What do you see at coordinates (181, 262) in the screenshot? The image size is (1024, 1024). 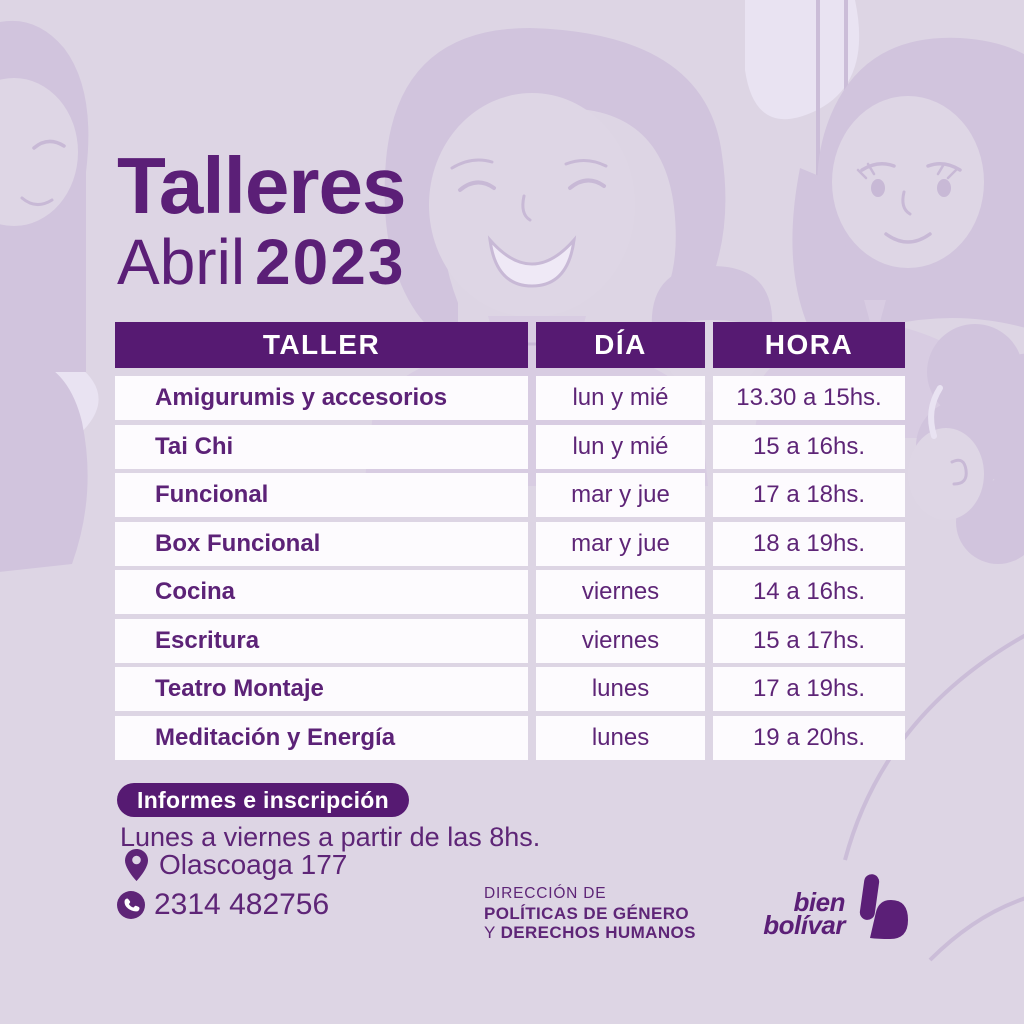 I see `title-month: Abril` at bounding box center [181, 262].